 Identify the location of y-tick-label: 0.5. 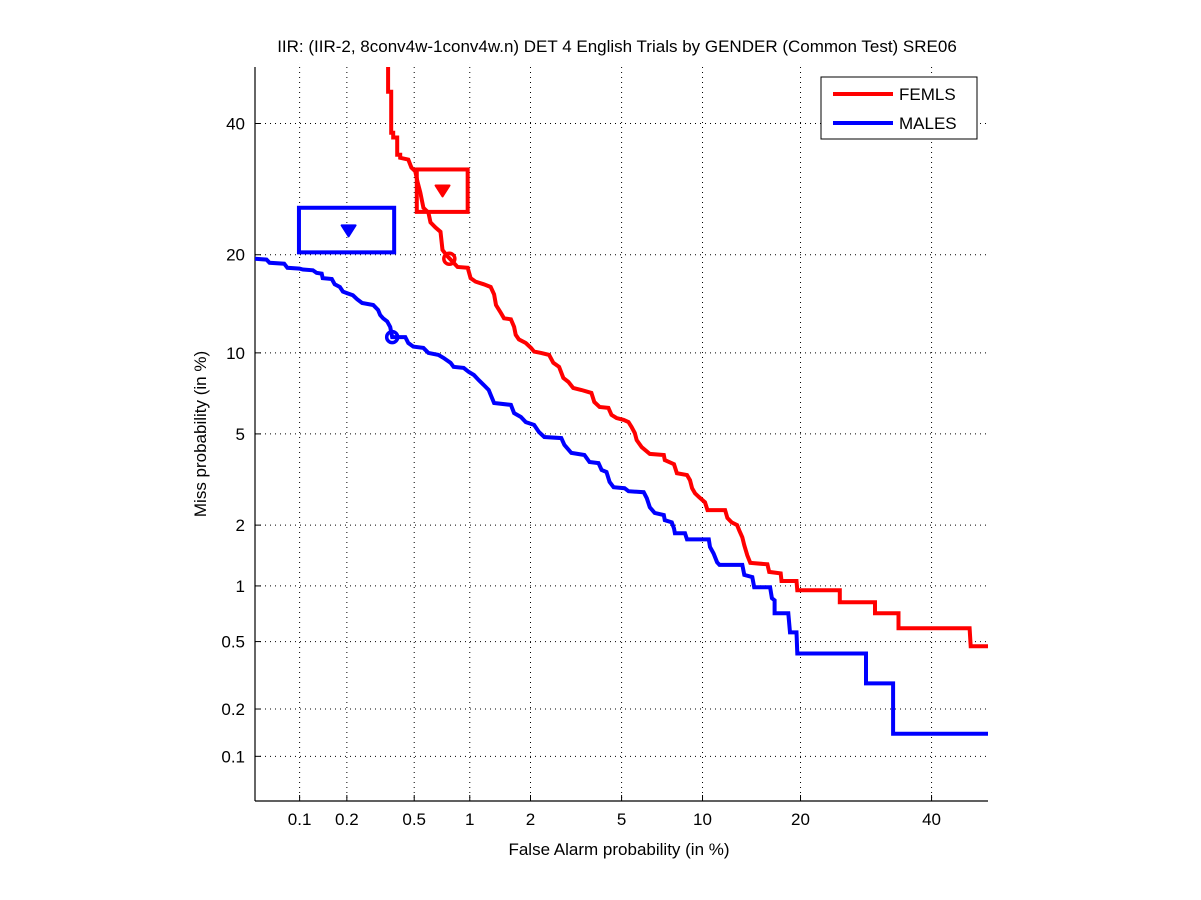
(233, 642).